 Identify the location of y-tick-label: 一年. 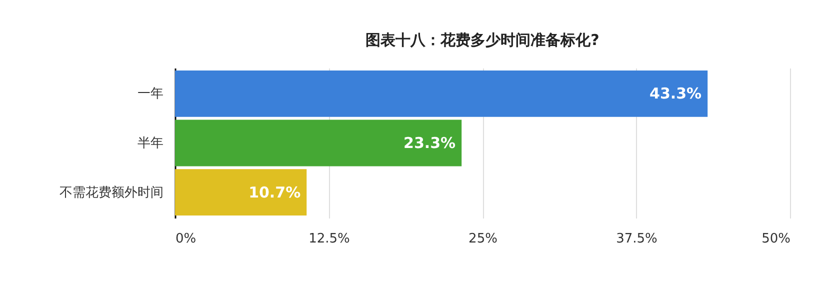
(151, 94).